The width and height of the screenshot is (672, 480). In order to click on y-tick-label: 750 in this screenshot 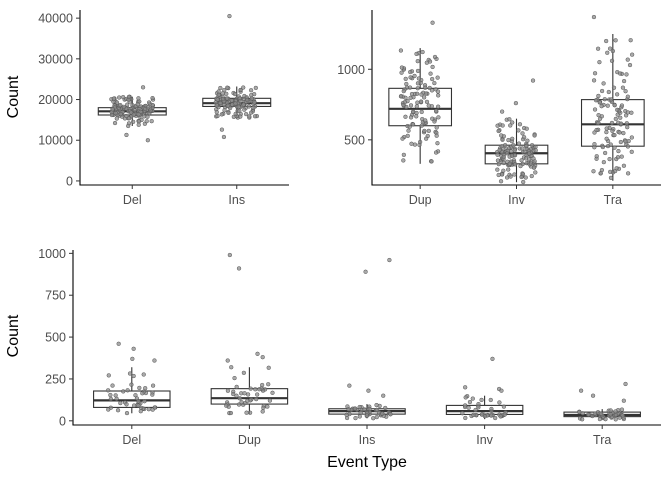, I will do `click(55, 296)`.